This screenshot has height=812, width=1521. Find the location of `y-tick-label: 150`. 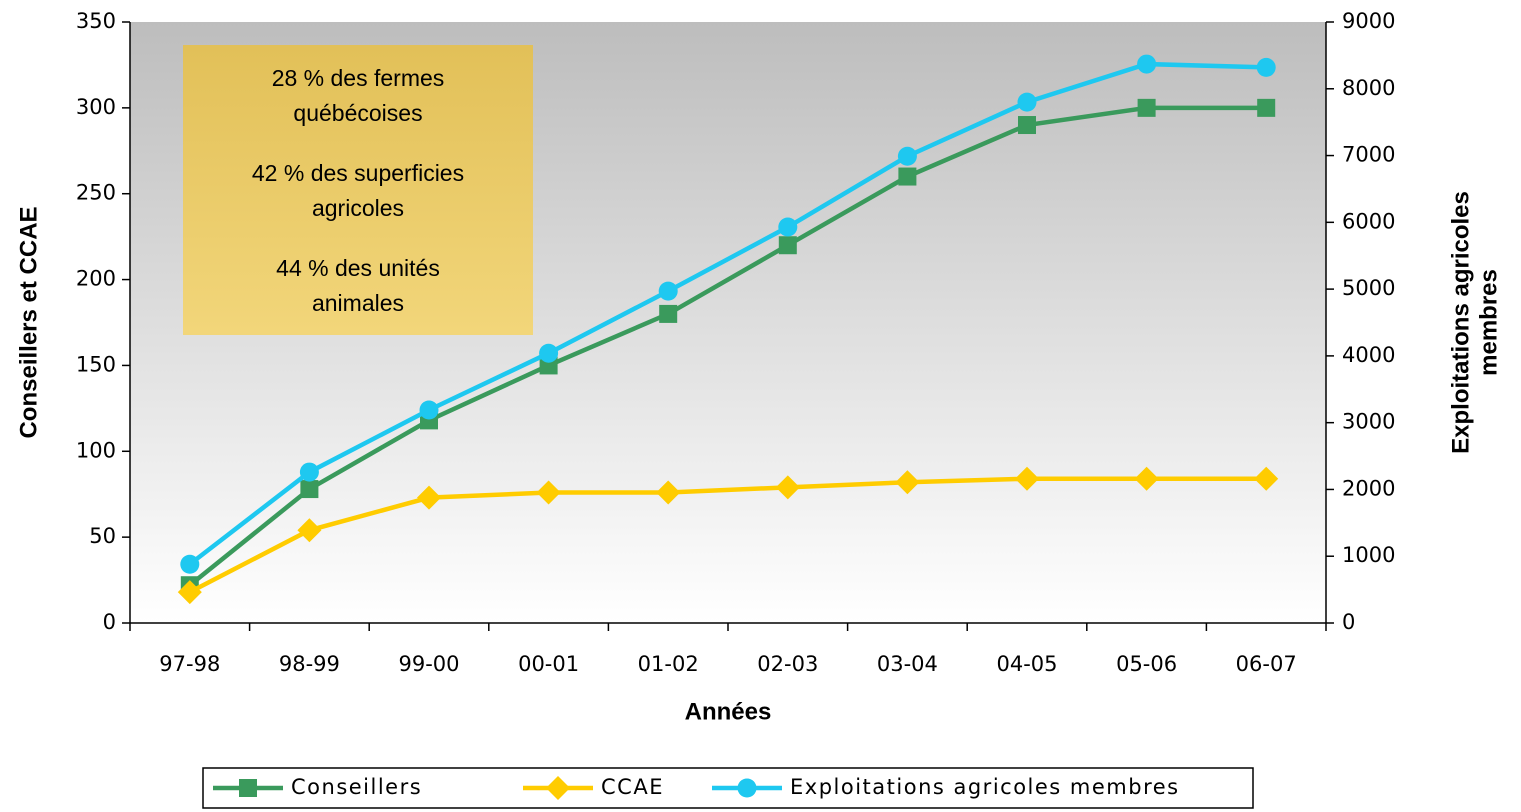

y-tick-label: 150 is located at coordinates (96, 364).